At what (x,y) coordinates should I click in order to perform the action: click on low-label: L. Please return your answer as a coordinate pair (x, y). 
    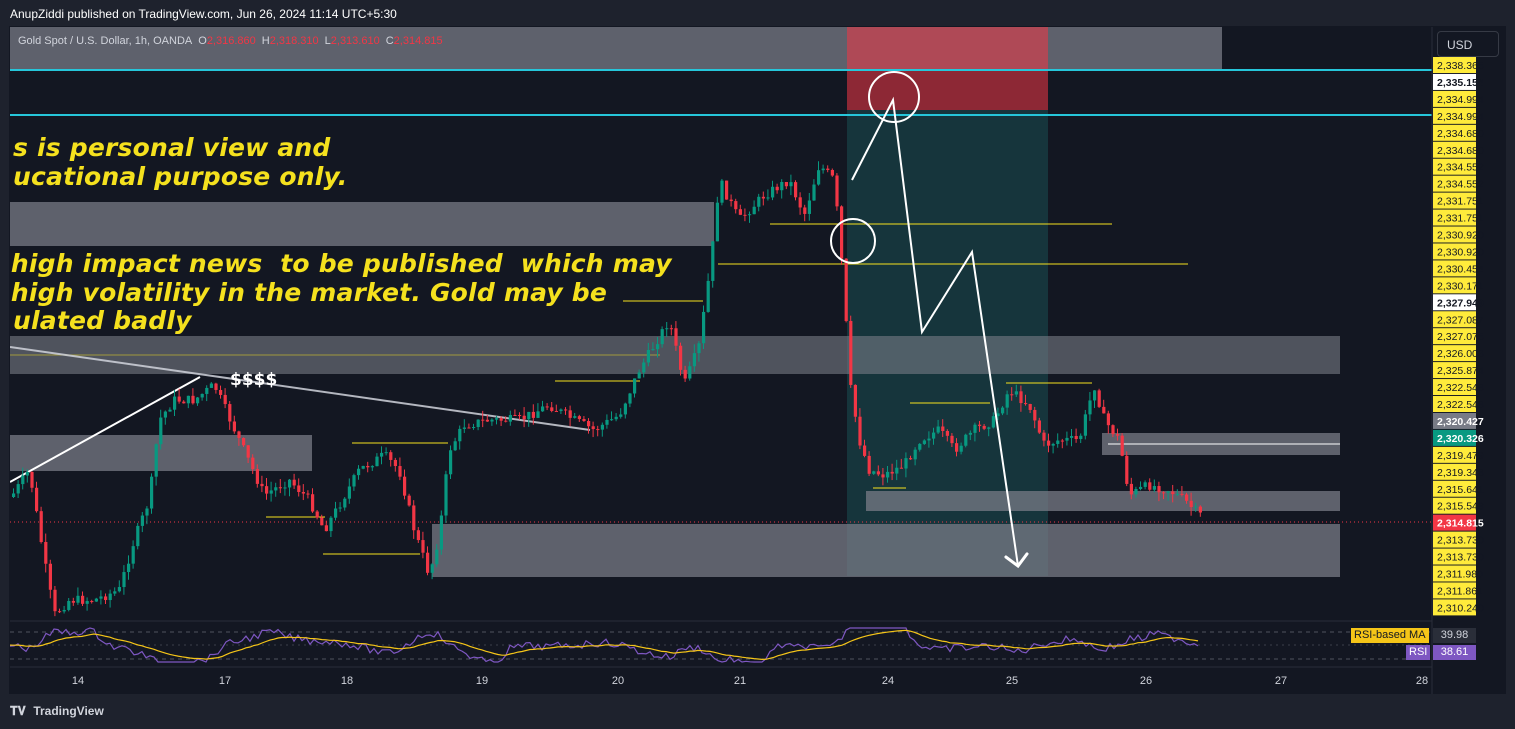
    Looking at the image, I should click on (327, 41).